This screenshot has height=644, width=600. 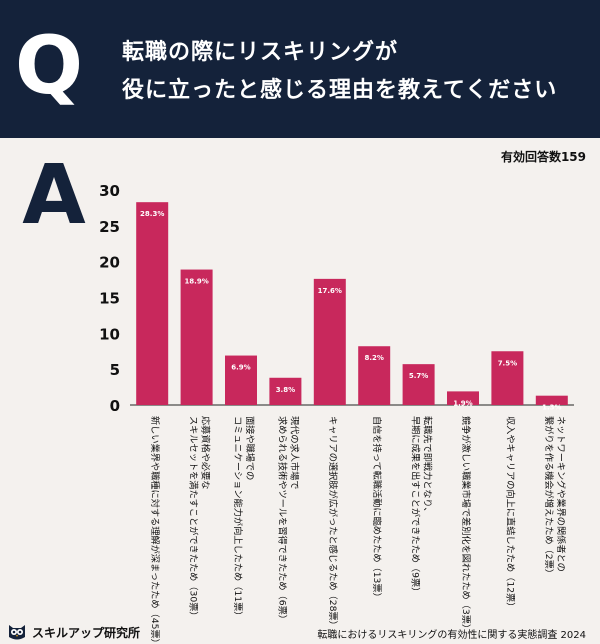 What do you see at coordinates (109, 334) in the screenshot?
I see `y-tick-label: 10` at bounding box center [109, 334].